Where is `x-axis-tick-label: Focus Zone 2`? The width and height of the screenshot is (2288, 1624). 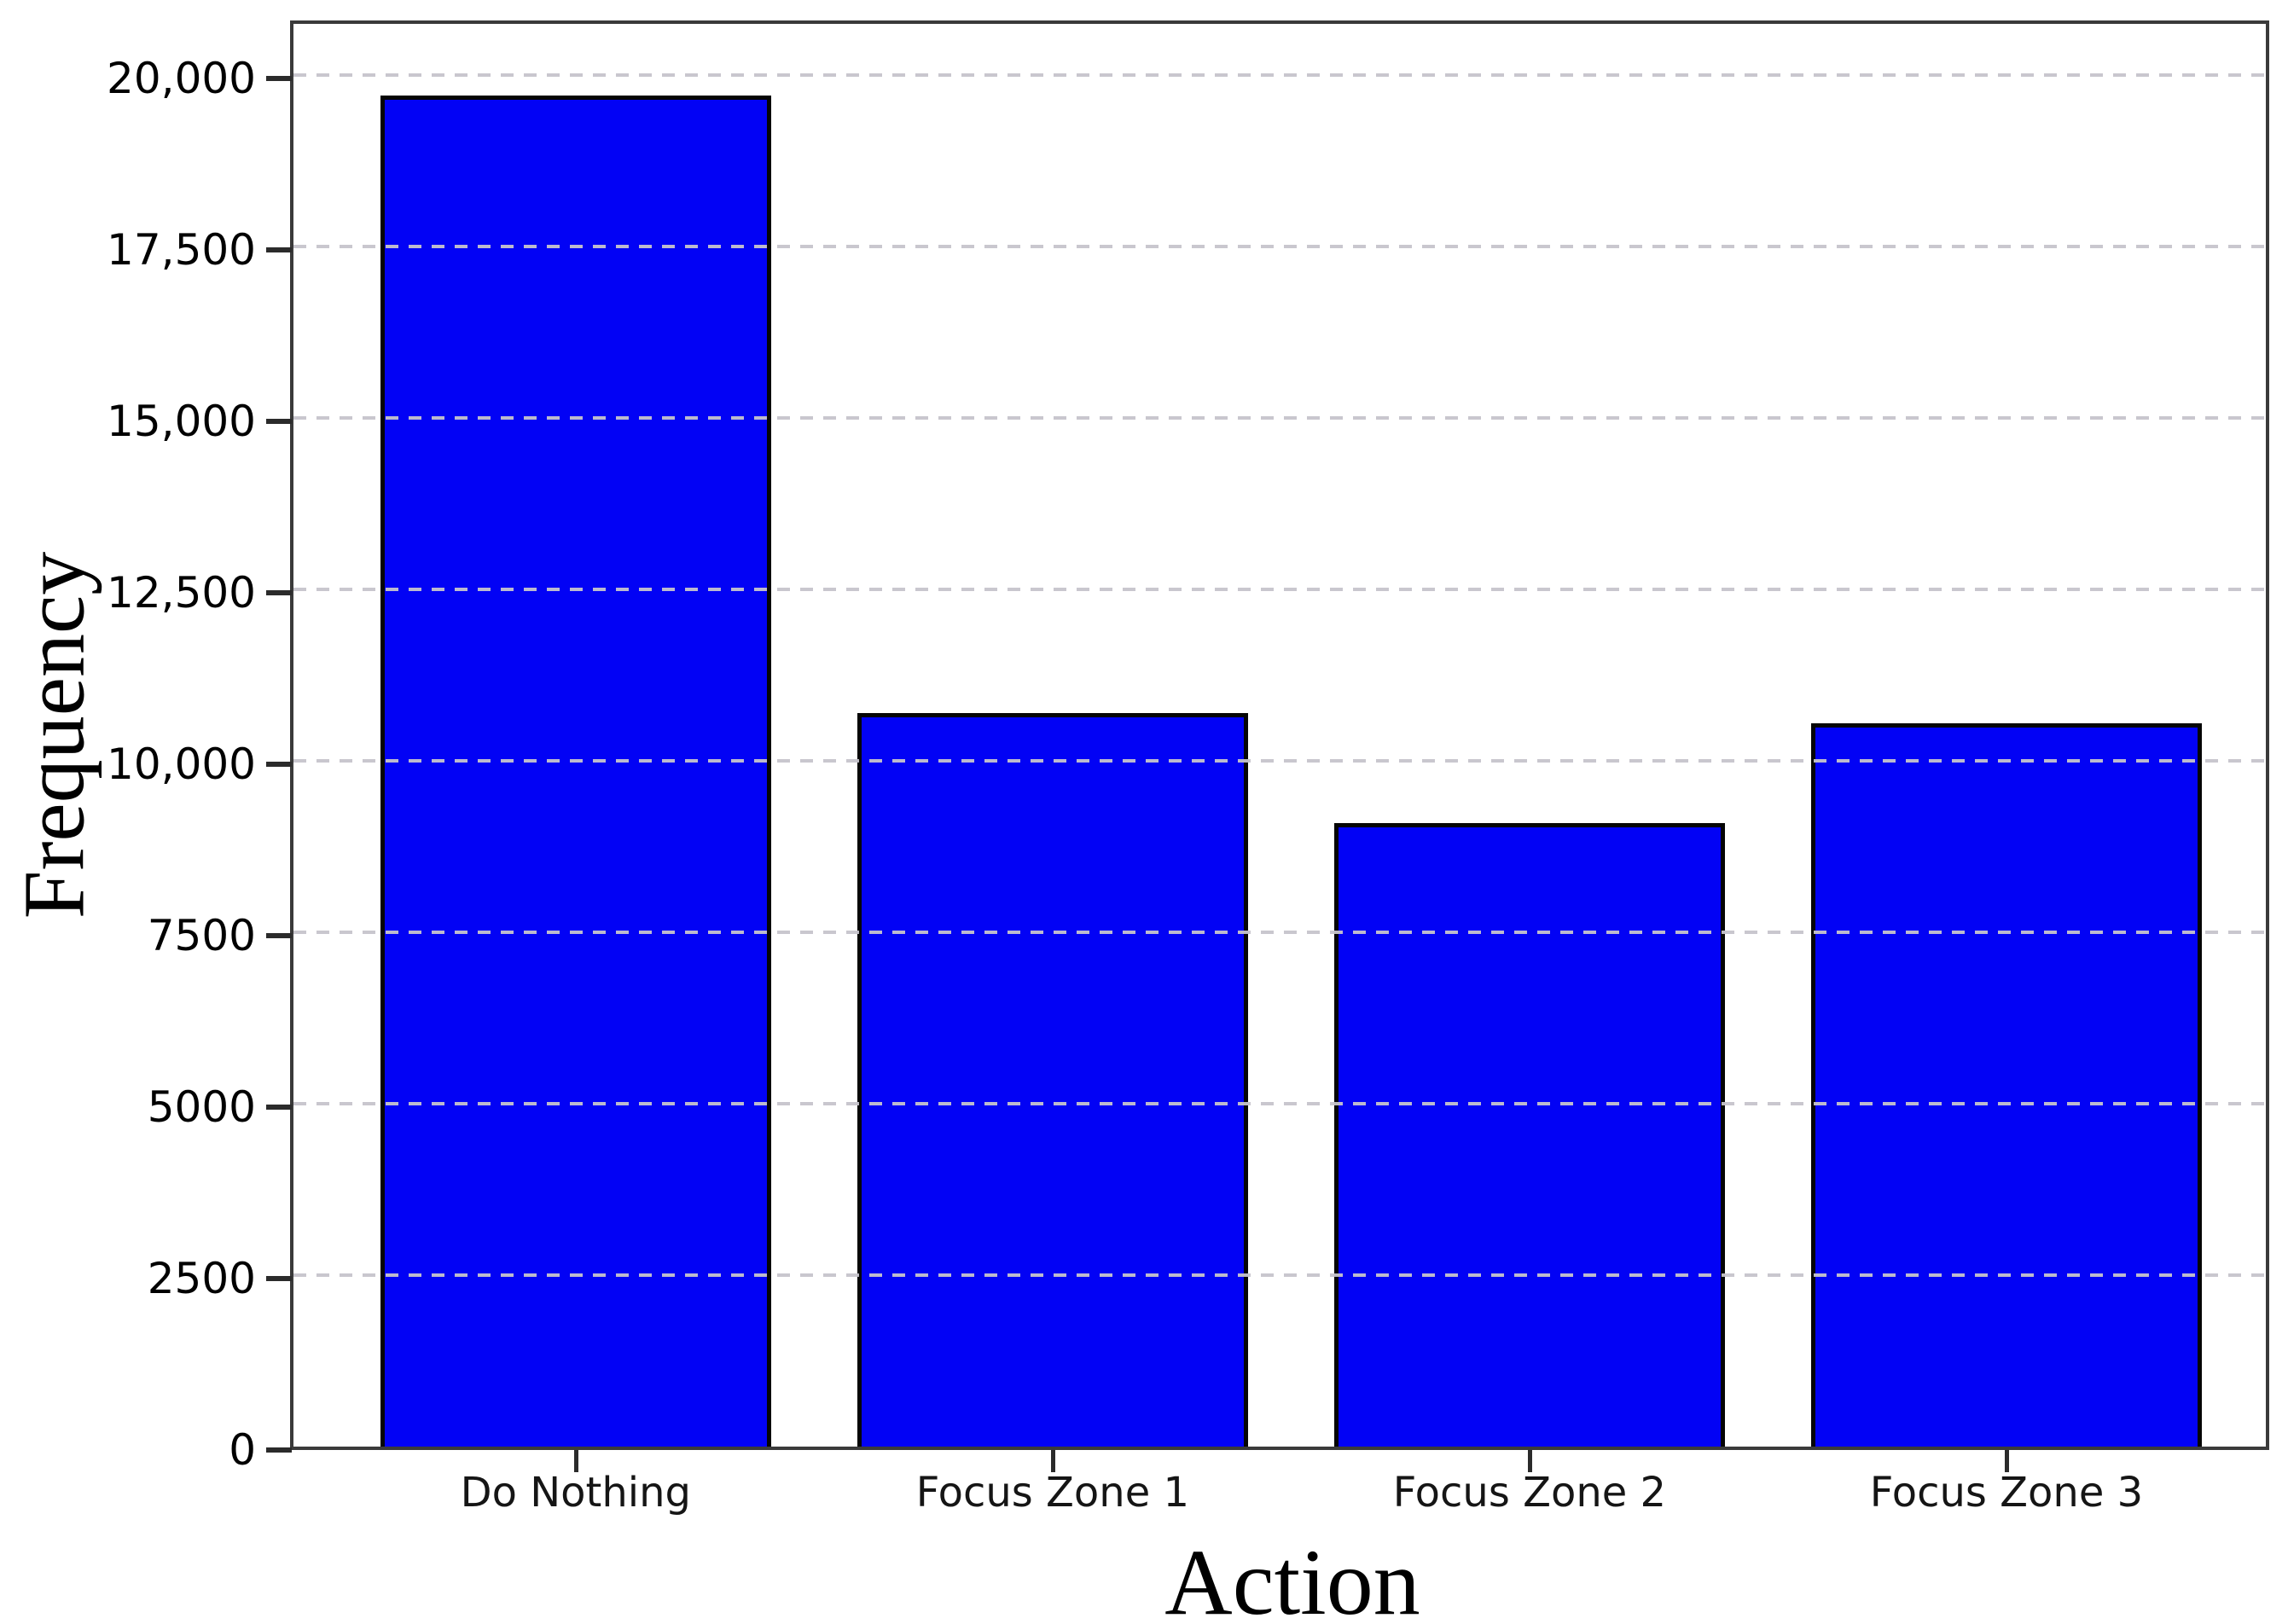 x-axis-tick-label: Focus Zone 2 is located at coordinates (1529, 1493).